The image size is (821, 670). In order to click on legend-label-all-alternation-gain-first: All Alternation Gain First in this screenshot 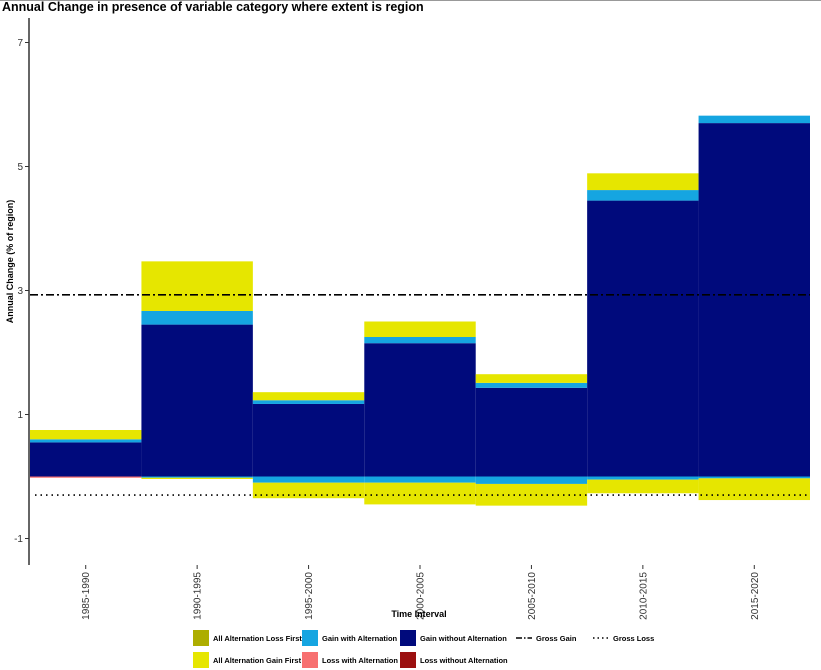, I will do `click(257, 660)`.